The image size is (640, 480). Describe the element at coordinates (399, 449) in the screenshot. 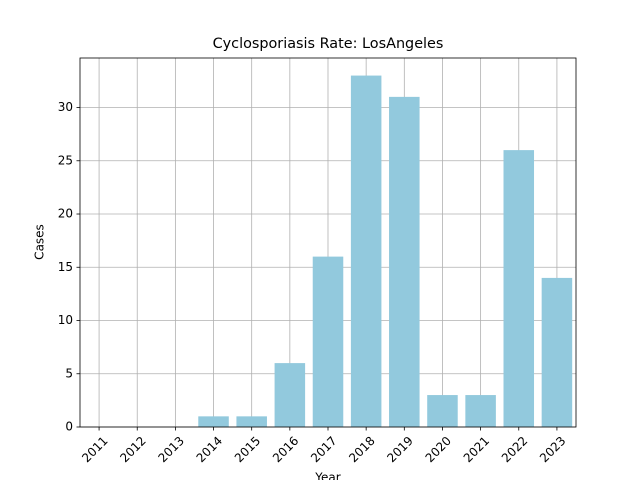

I see `x-tick-label: 2019` at that location.